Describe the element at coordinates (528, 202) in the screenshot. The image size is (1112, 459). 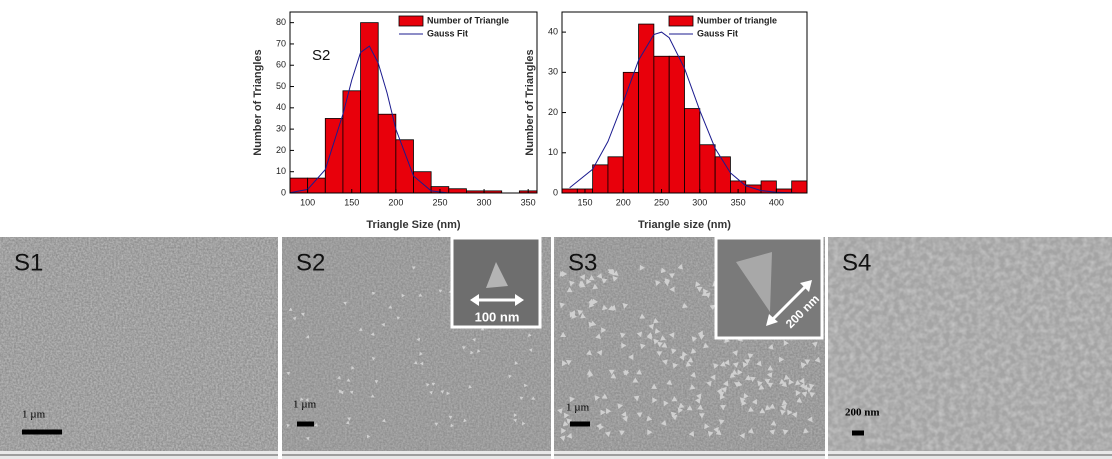
I see `x-tick-label: 350` at that location.